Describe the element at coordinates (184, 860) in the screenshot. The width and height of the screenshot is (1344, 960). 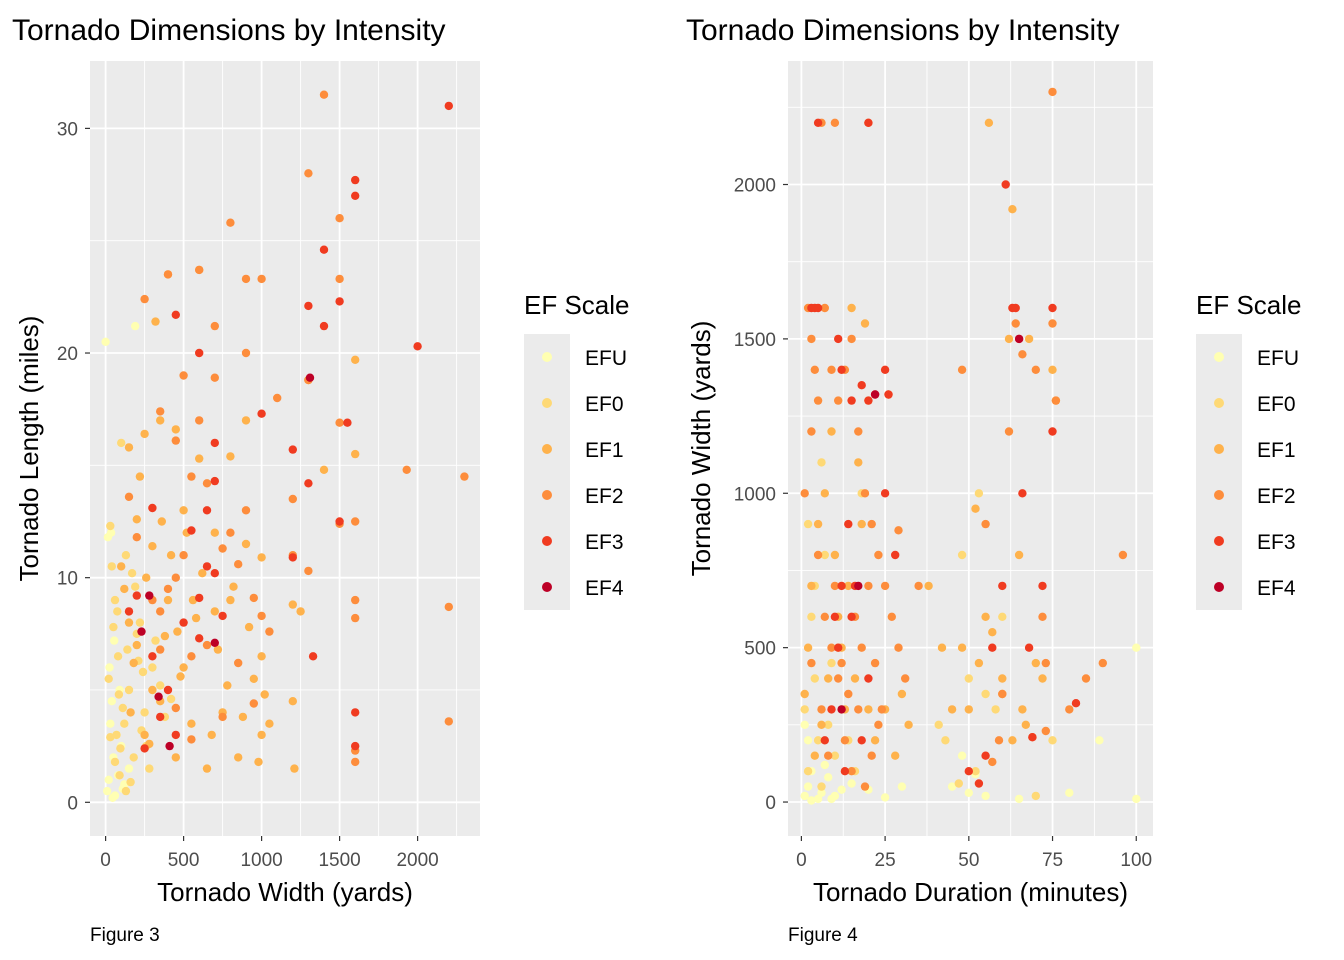
I see `x-tick-label: 500` at that location.